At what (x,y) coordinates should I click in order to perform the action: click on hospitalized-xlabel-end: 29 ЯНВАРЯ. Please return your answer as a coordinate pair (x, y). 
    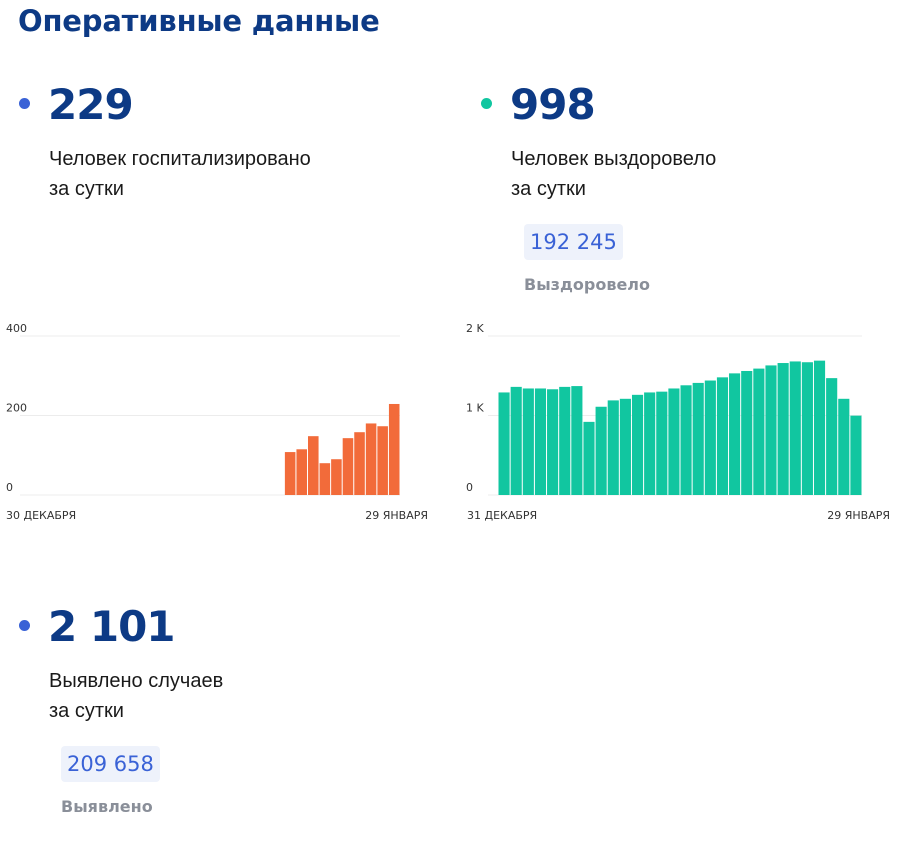
    Looking at the image, I should click on (396, 515).